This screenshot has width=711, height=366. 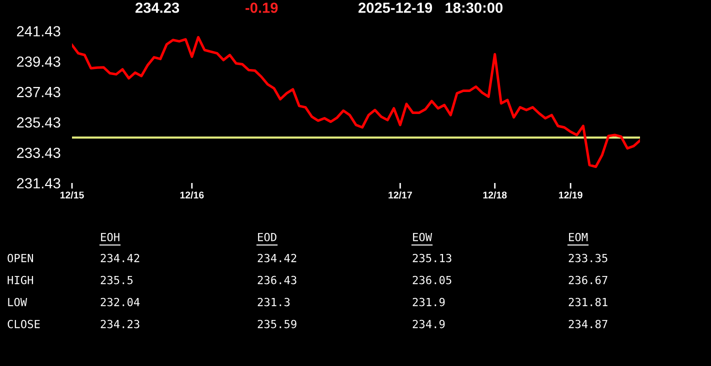 I want to click on text: 235.5, so click(x=116, y=280).